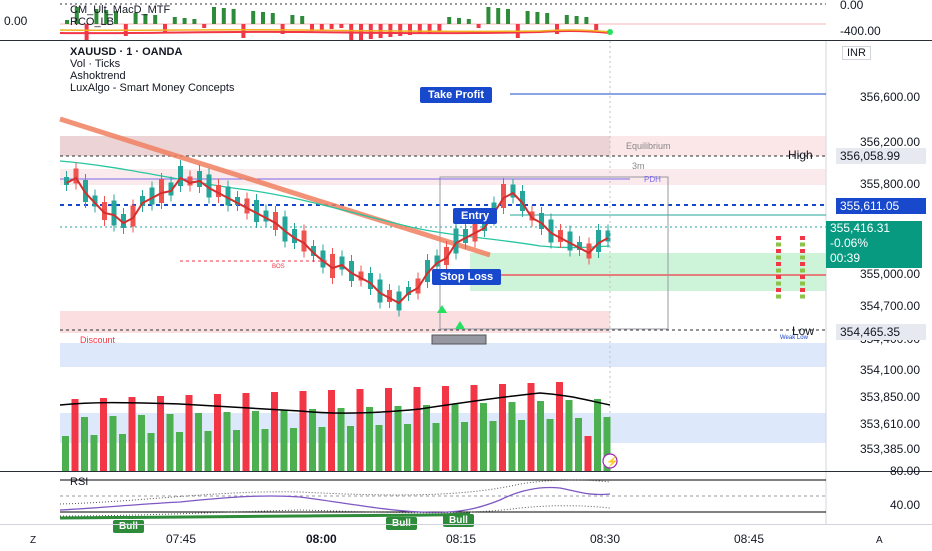 The width and height of the screenshot is (932, 551). What do you see at coordinates (152, 88) in the screenshot?
I see `legend-smc: LuxAlgo - Smart Money Concepts` at bounding box center [152, 88].